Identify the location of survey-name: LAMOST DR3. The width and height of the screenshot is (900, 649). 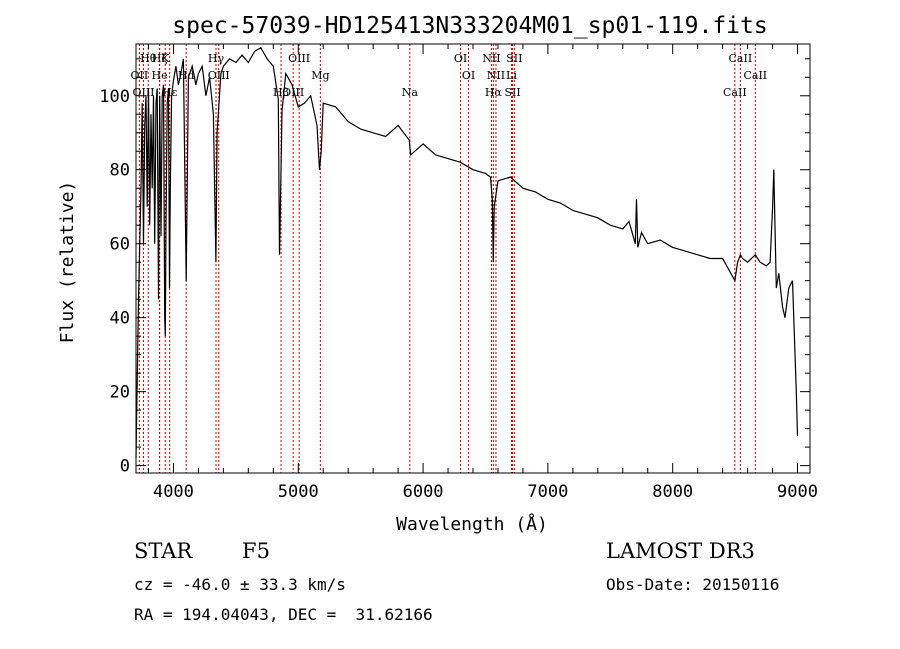
(680, 551).